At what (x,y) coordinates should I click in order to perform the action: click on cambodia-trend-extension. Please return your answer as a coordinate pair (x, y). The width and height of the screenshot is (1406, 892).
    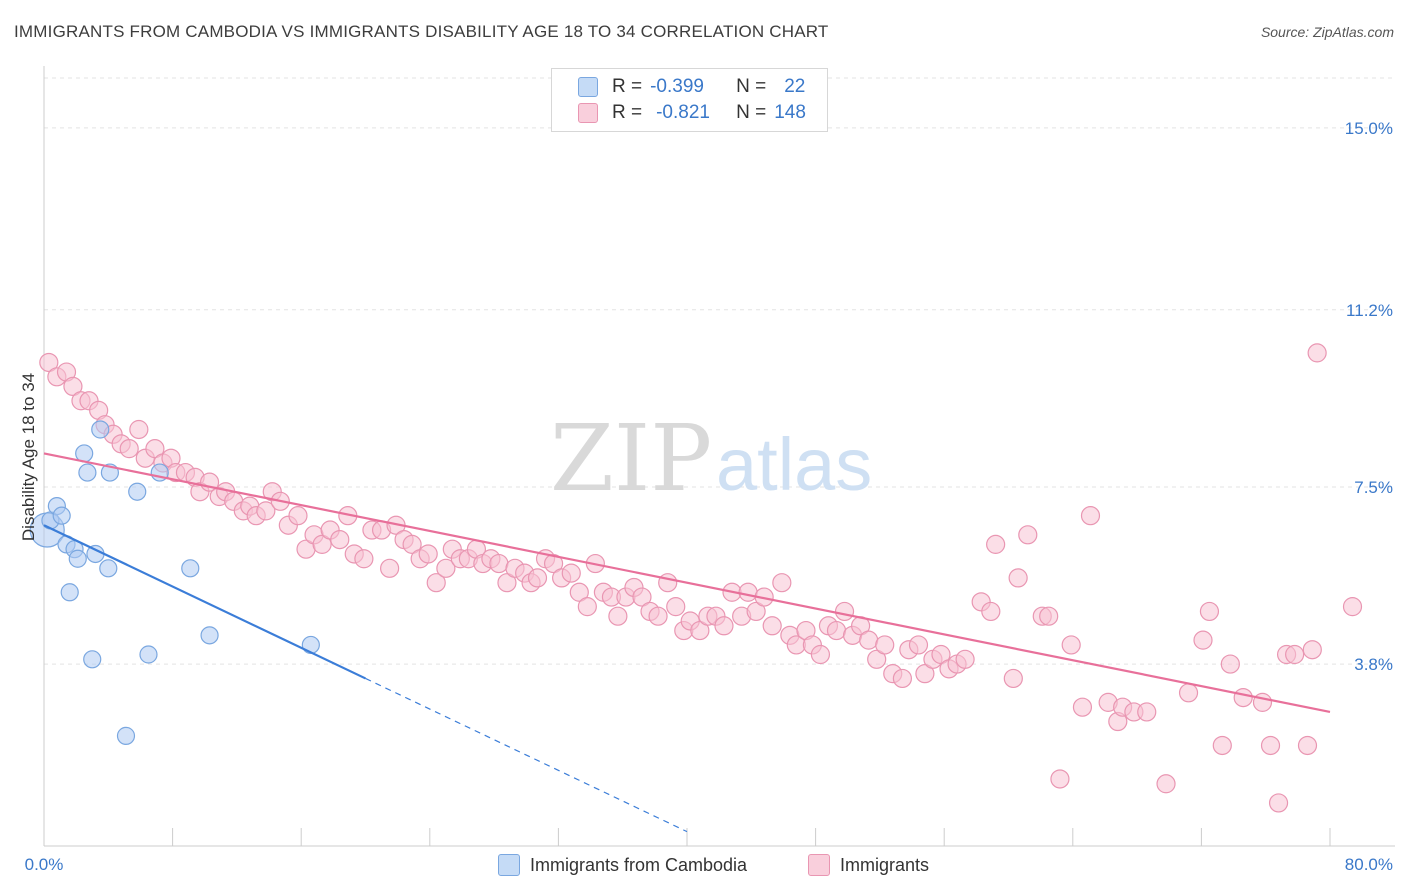
    Looking at the image, I should click on (526, 755).